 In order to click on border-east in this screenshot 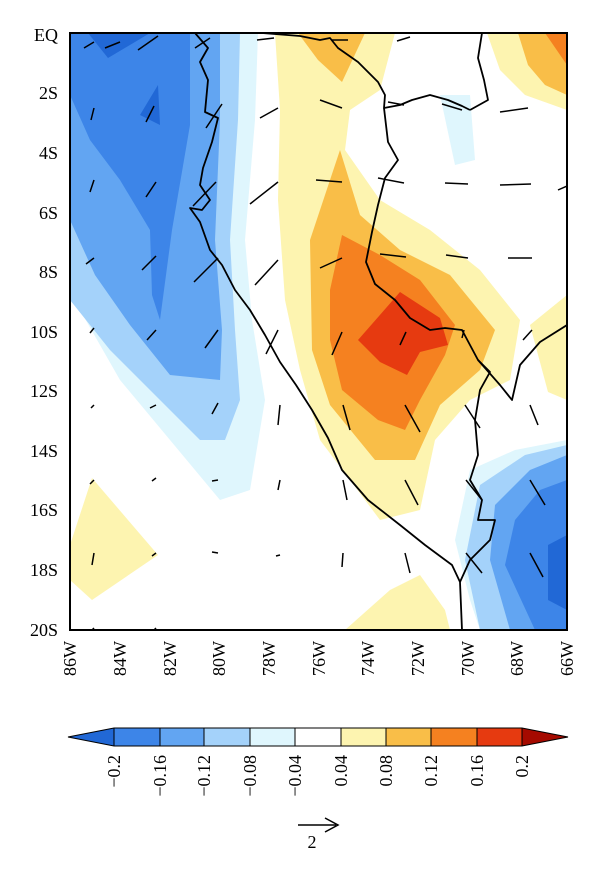, I will do `click(466, 254)`.